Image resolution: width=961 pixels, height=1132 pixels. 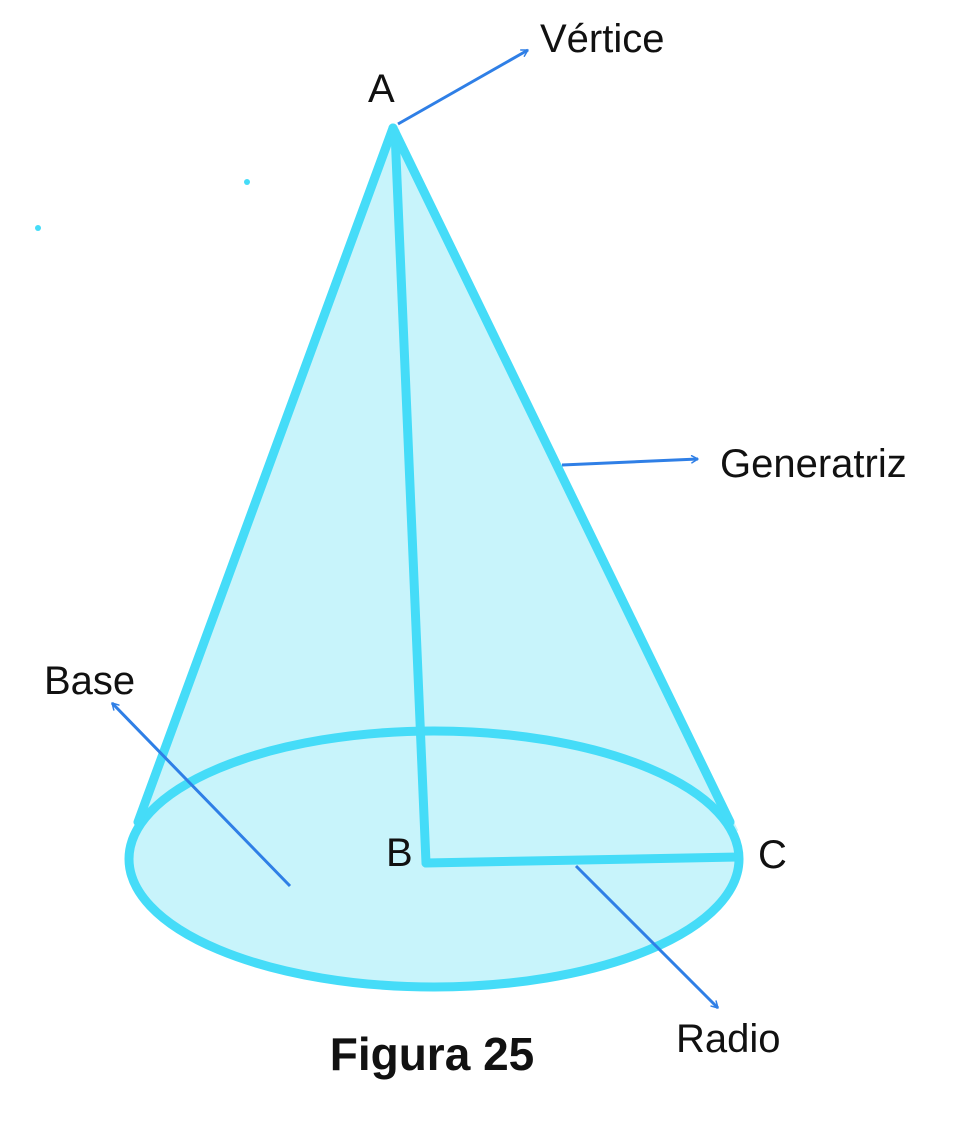 What do you see at coordinates (602, 39) in the screenshot?
I see `vertice-label: Vértice` at bounding box center [602, 39].